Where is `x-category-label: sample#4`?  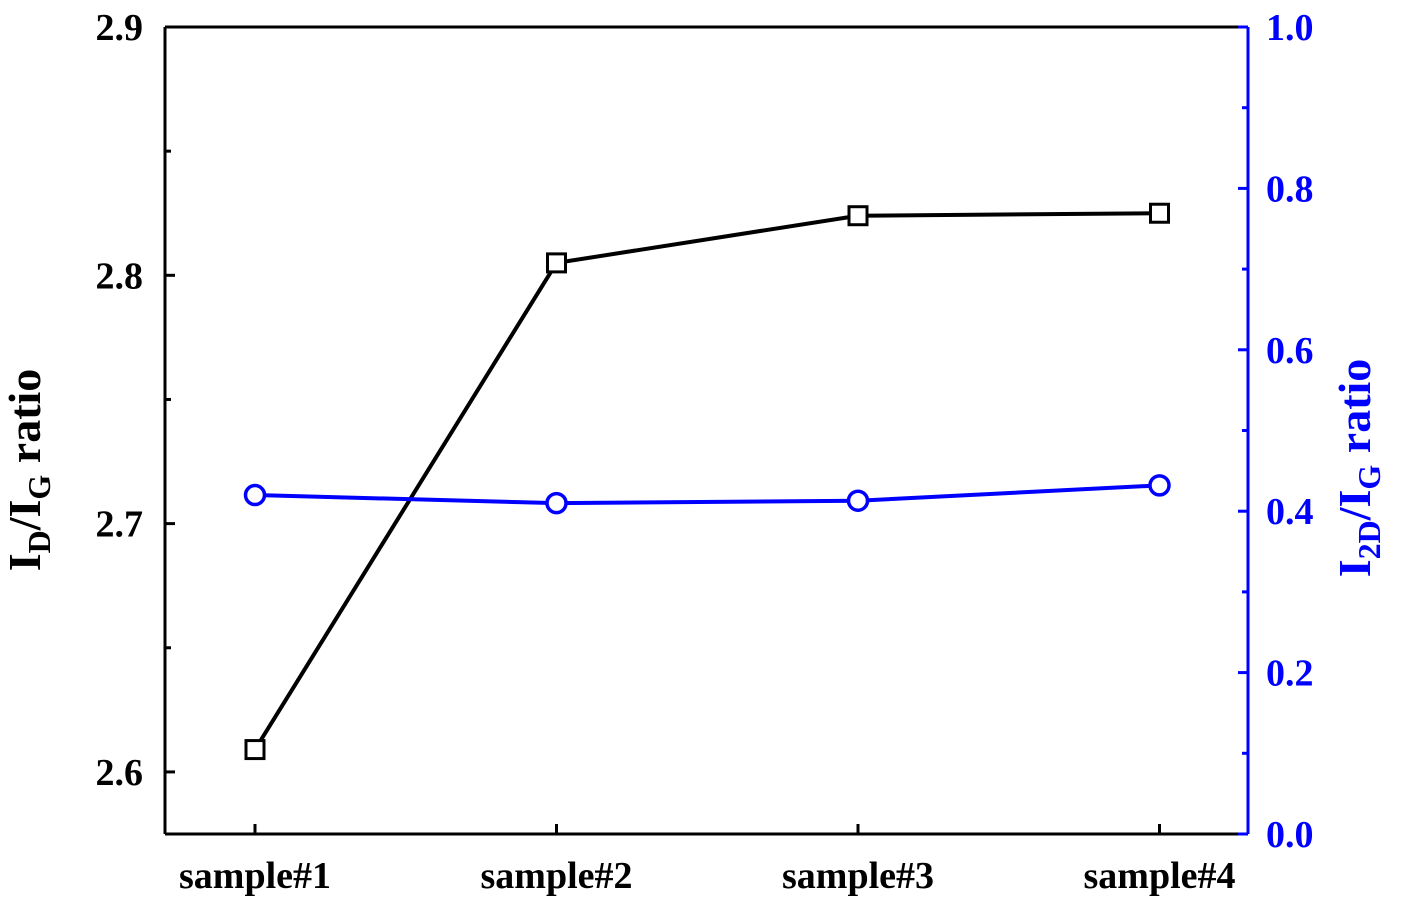 x-category-label: sample#4 is located at coordinates (1160, 876).